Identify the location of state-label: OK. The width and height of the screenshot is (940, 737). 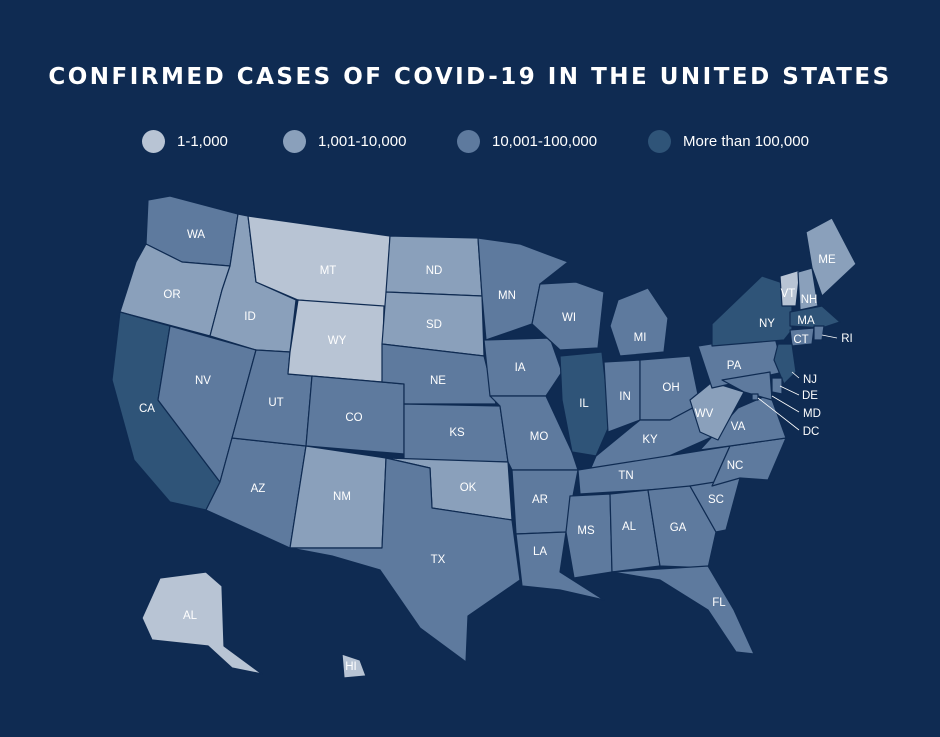
(468, 488).